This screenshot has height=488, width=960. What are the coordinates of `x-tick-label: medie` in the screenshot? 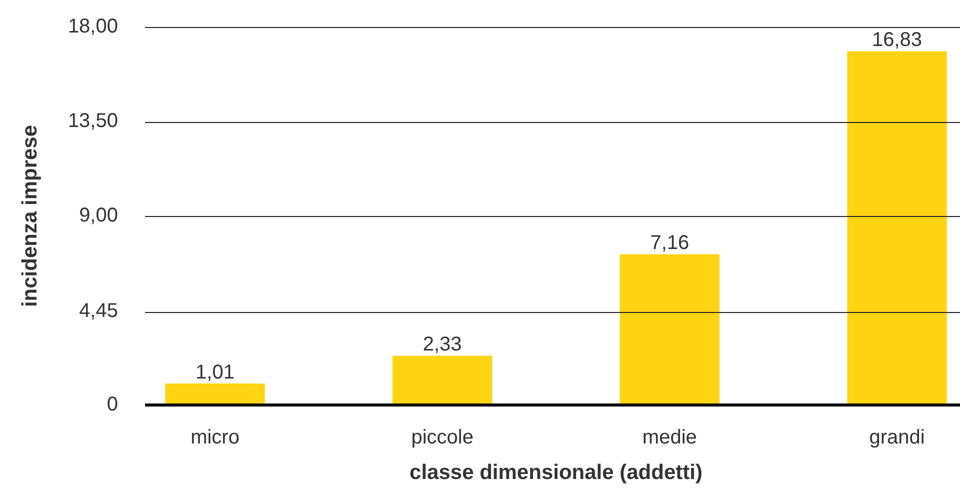 It's located at (669, 437).